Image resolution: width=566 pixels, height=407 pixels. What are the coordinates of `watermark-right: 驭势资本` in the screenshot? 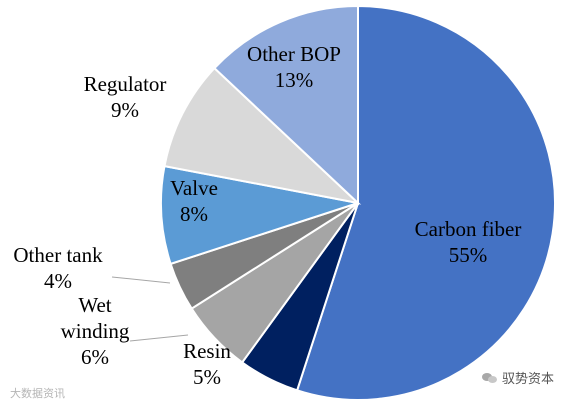 It's located at (517, 377).